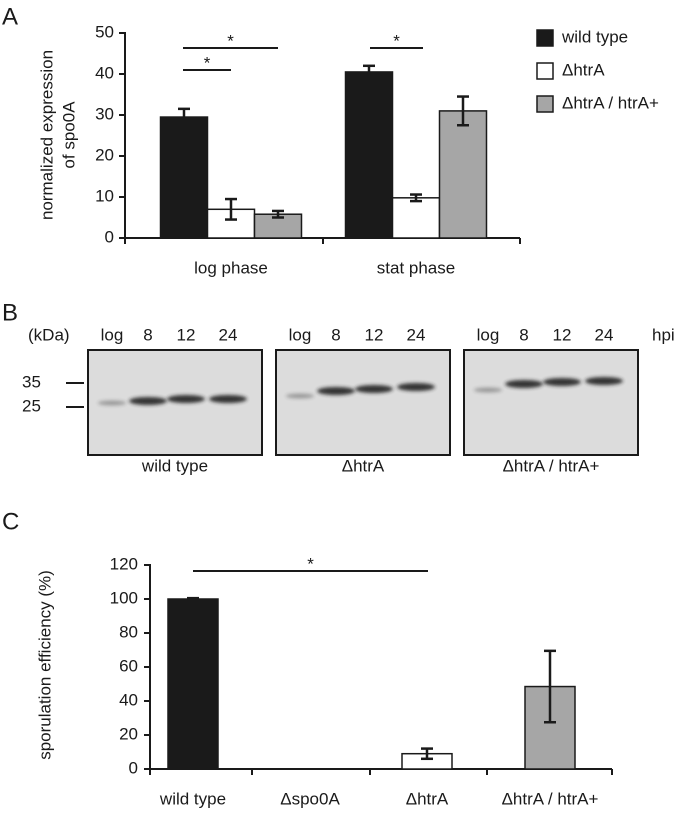 The image size is (678, 818). I want to click on panel-label: A, so click(10, 16).